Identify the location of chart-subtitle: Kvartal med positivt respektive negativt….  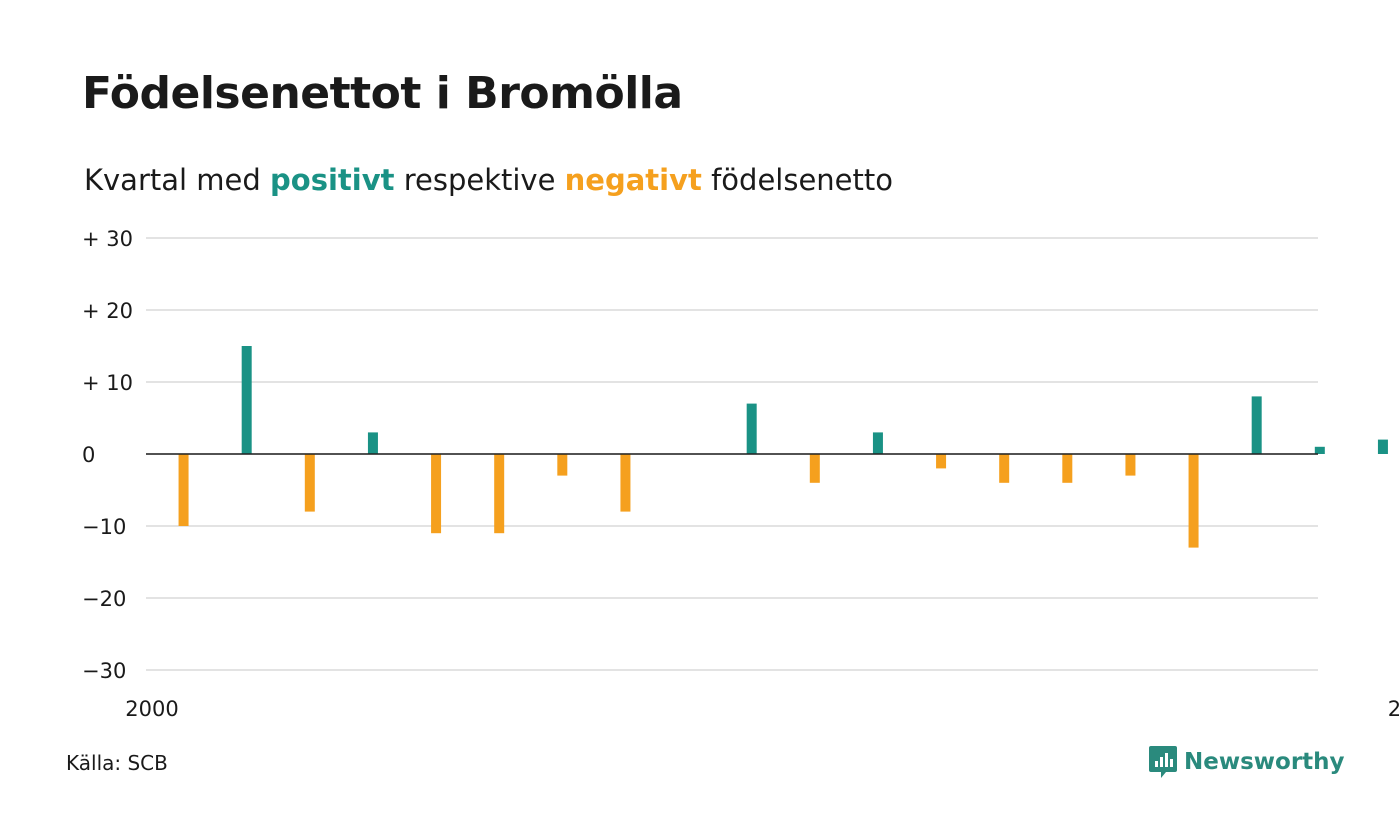
(488, 180).